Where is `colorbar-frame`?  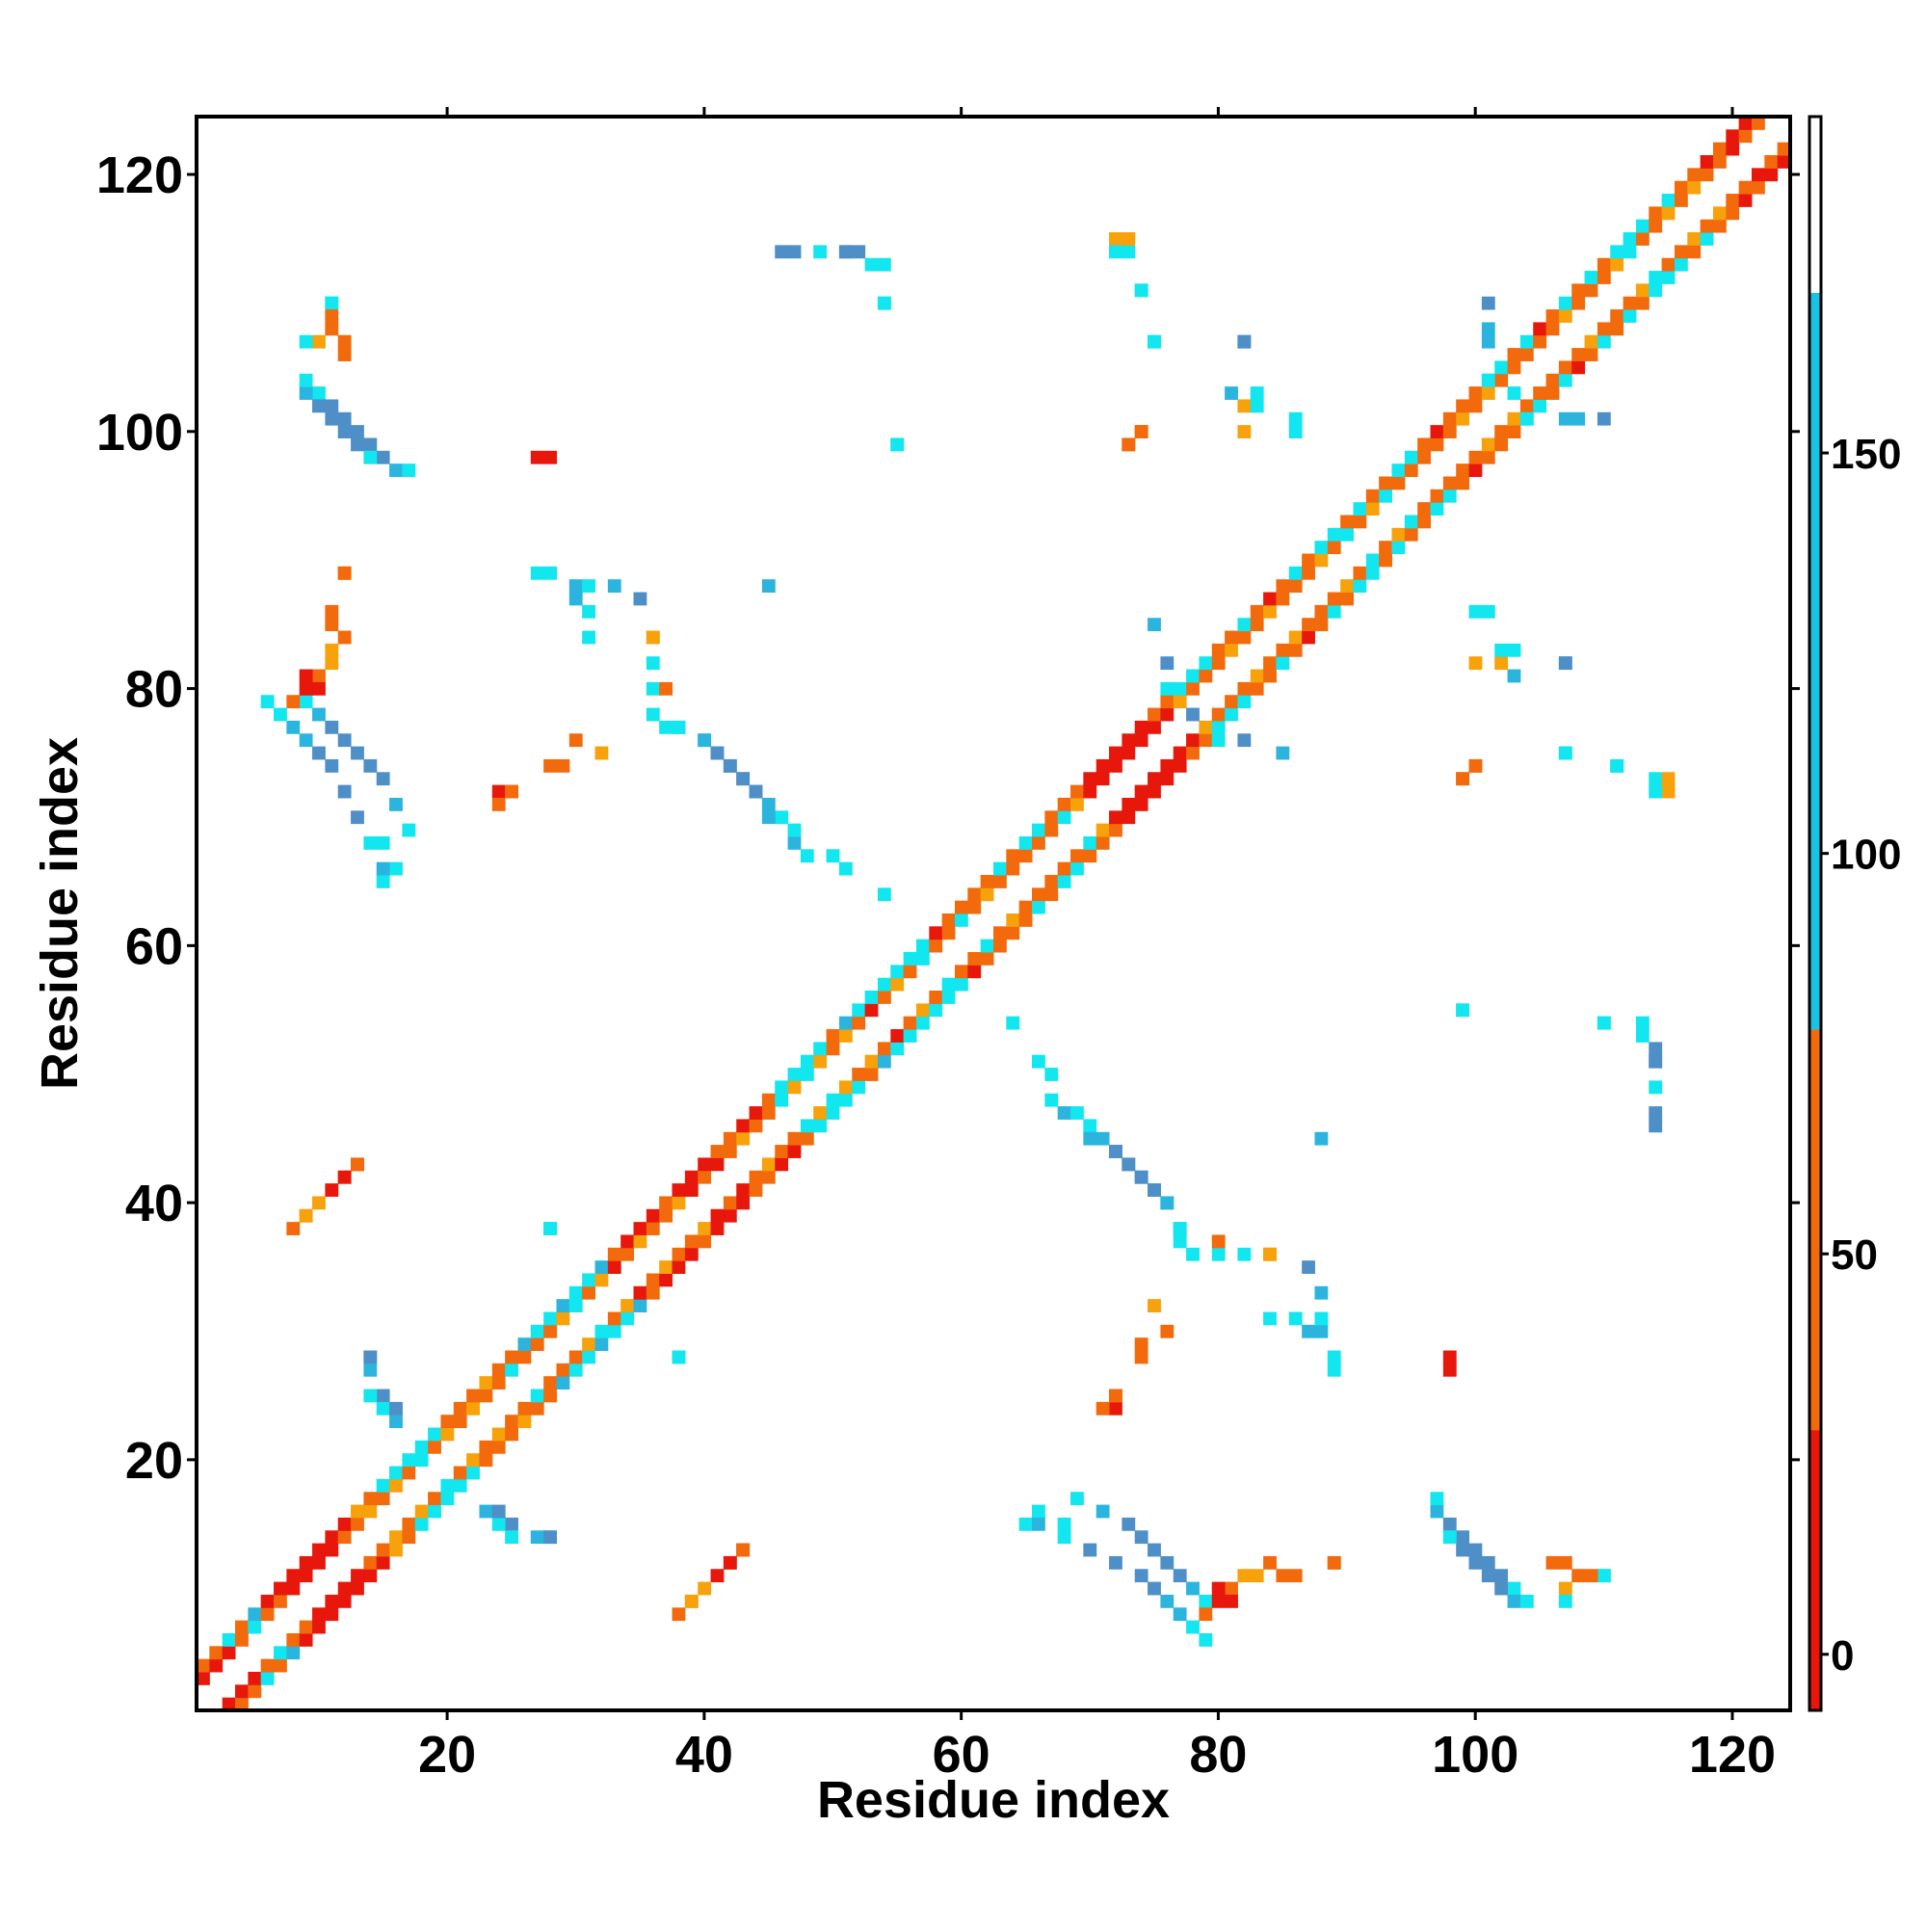
colorbar-frame is located at coordinates (1816, 913).